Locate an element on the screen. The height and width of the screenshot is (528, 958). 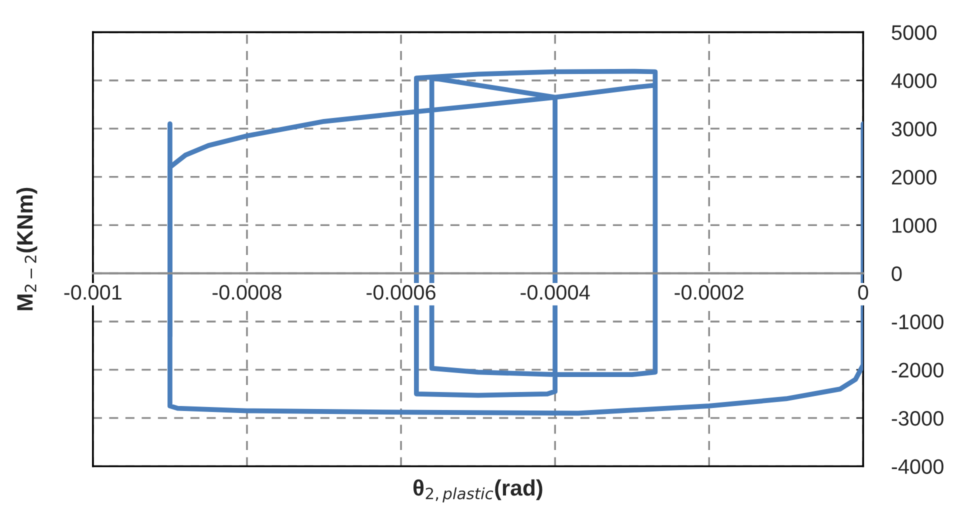
y-tick-label: 4000 is located at coordinates (913, 80).